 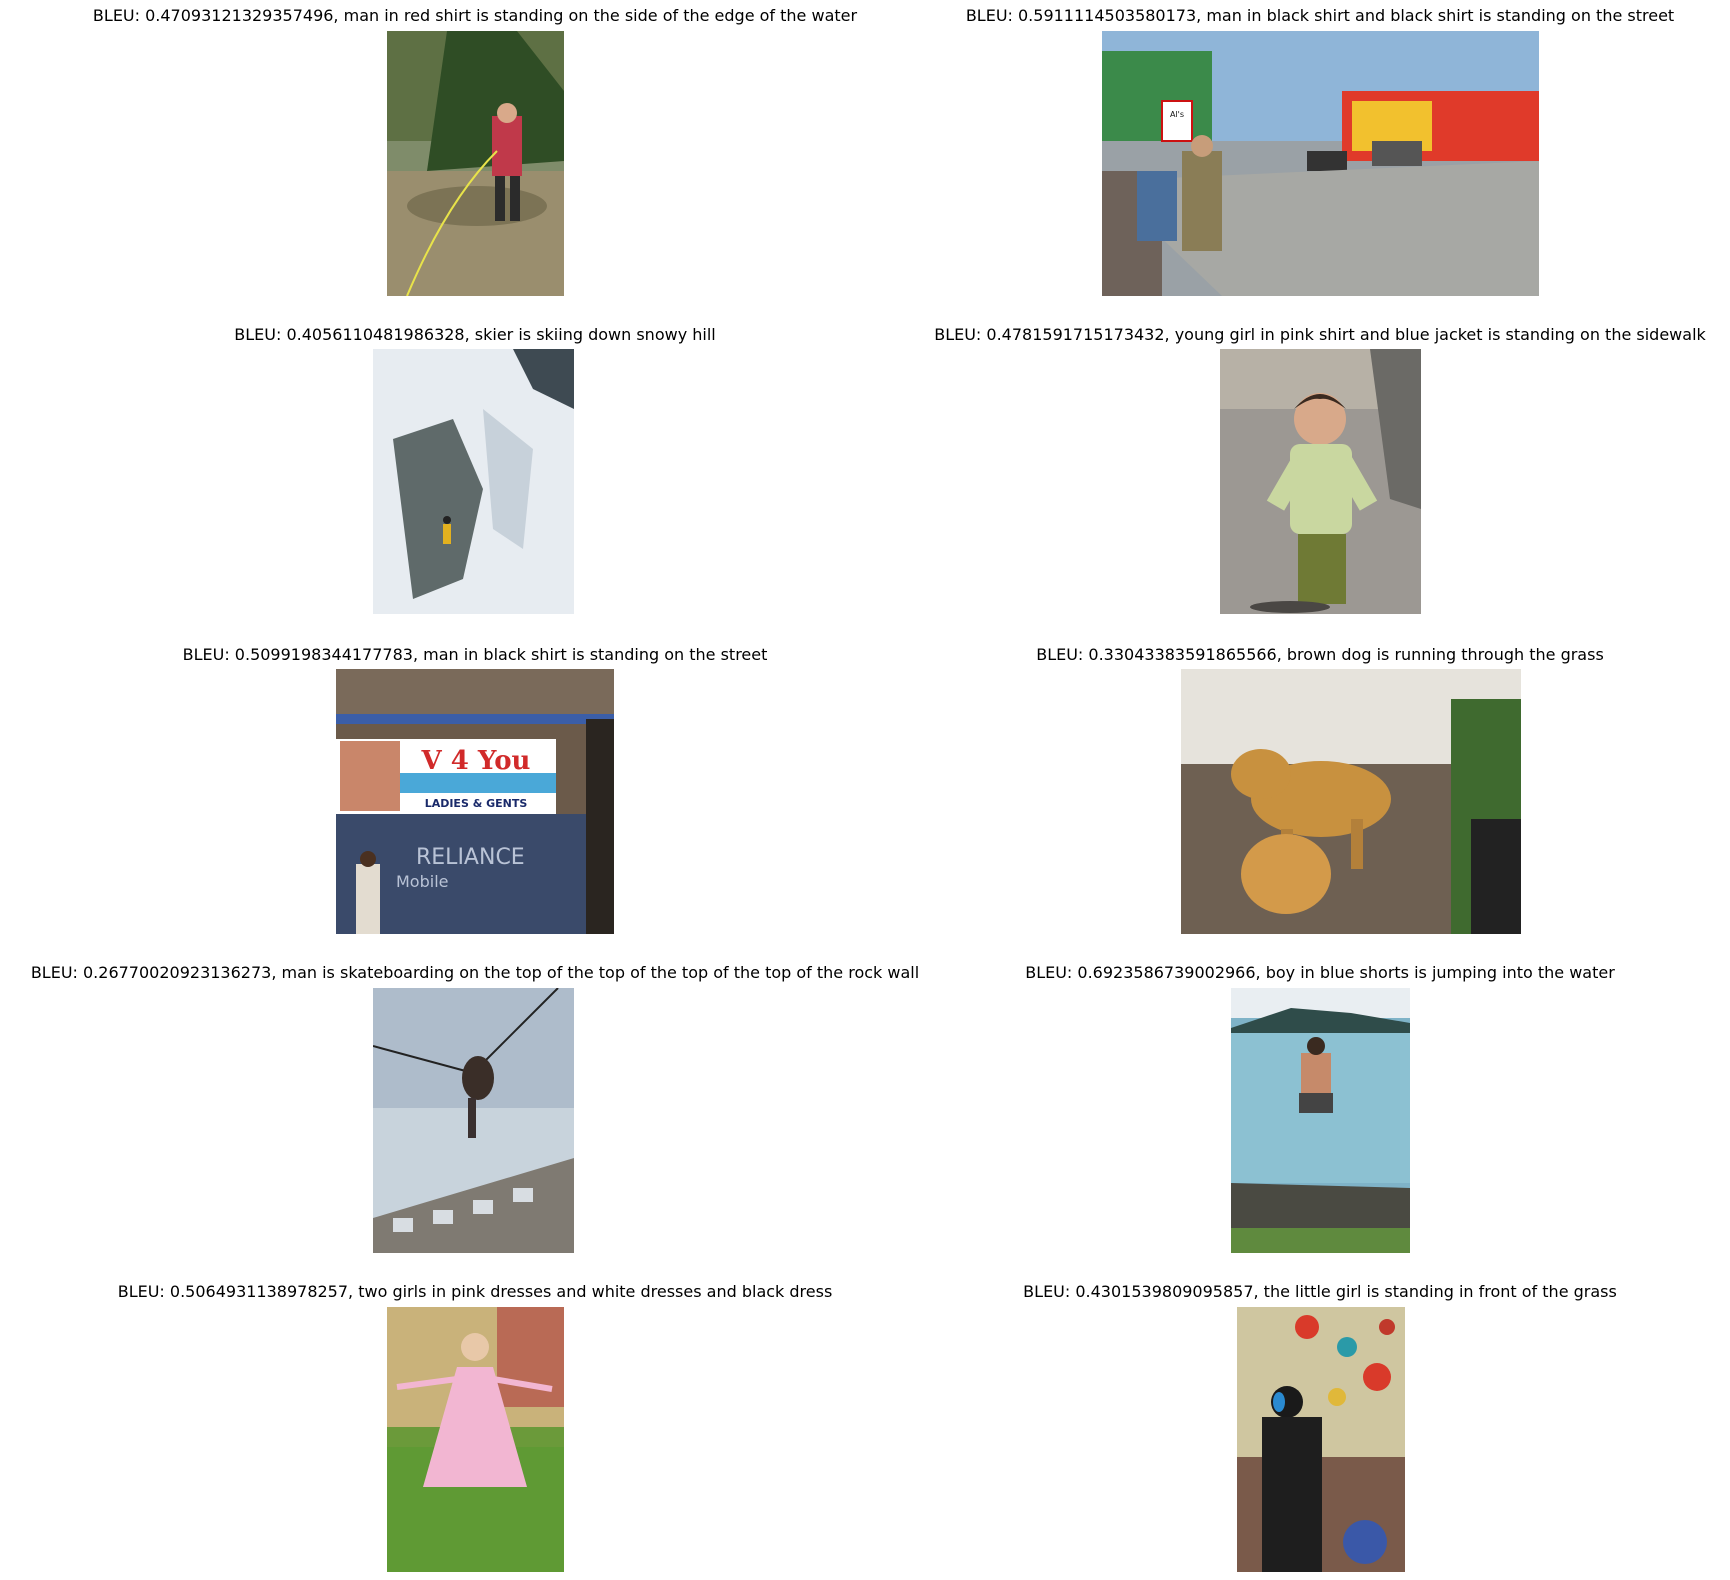 What do you see at coordinates (1320, 481) in the screenshot?
I see `toddler-photo` at bounding box center [1320, 481].